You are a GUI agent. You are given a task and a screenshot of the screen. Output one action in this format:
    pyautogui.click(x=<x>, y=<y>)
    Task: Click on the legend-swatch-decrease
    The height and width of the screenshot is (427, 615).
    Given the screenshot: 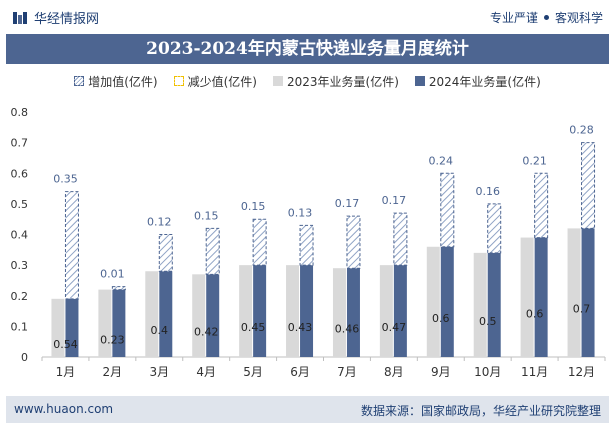 What is the action you would take?
    pyautogui.click(x=178, y=81)
    